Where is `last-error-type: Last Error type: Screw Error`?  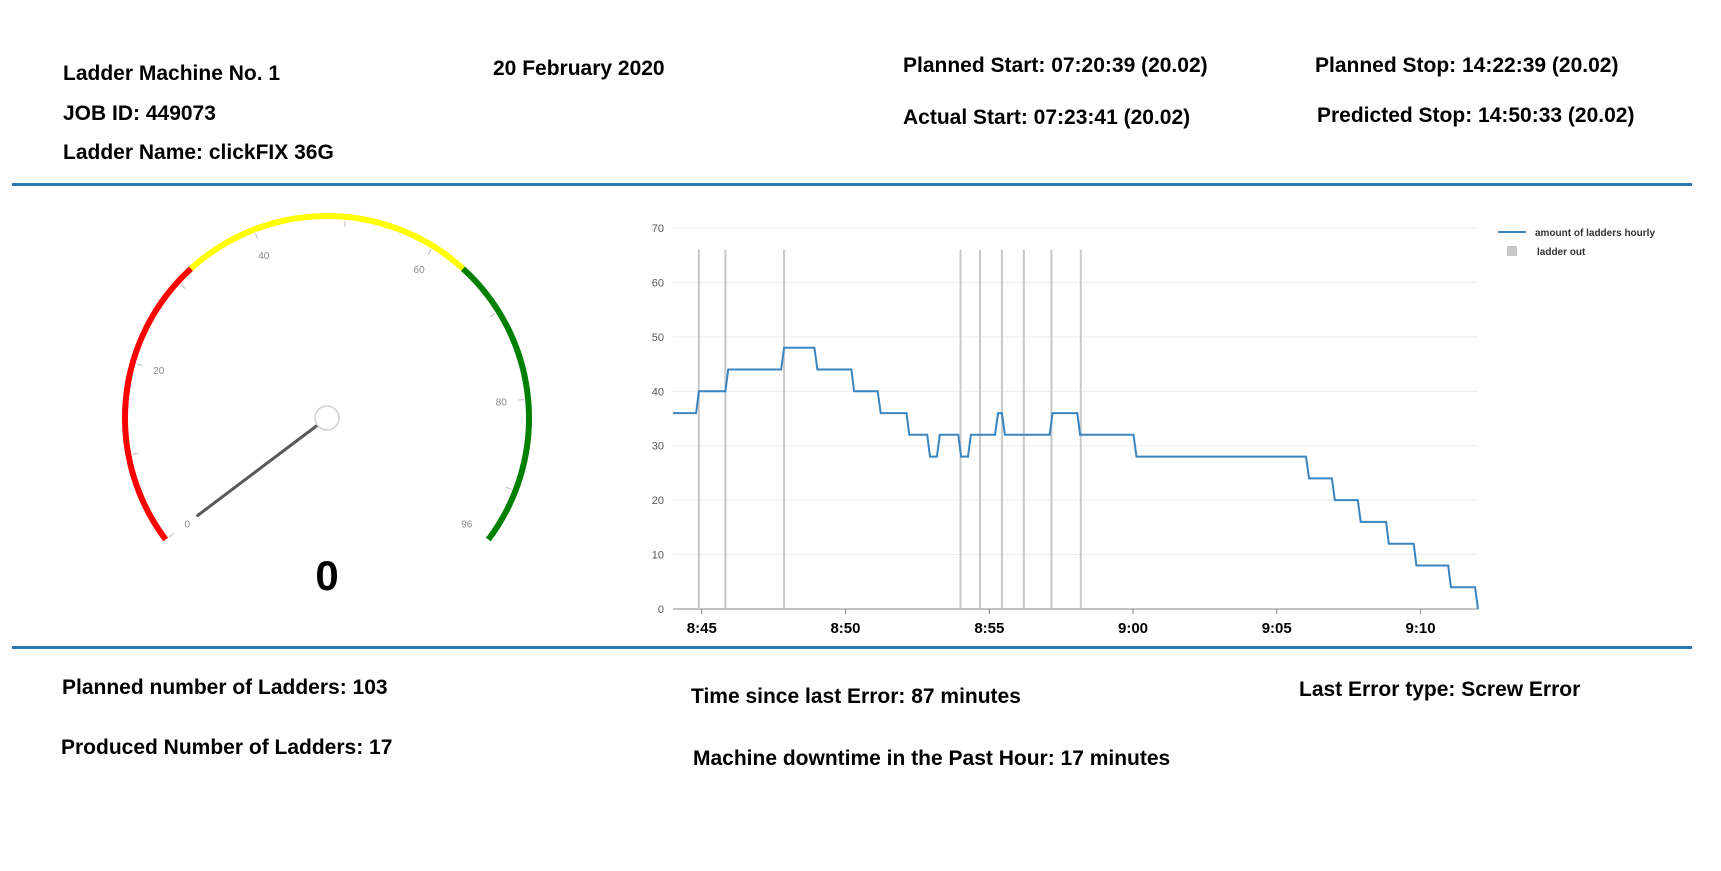
last-error-type: Last Error type: Screw Error is located at coordinates (1440, 689).